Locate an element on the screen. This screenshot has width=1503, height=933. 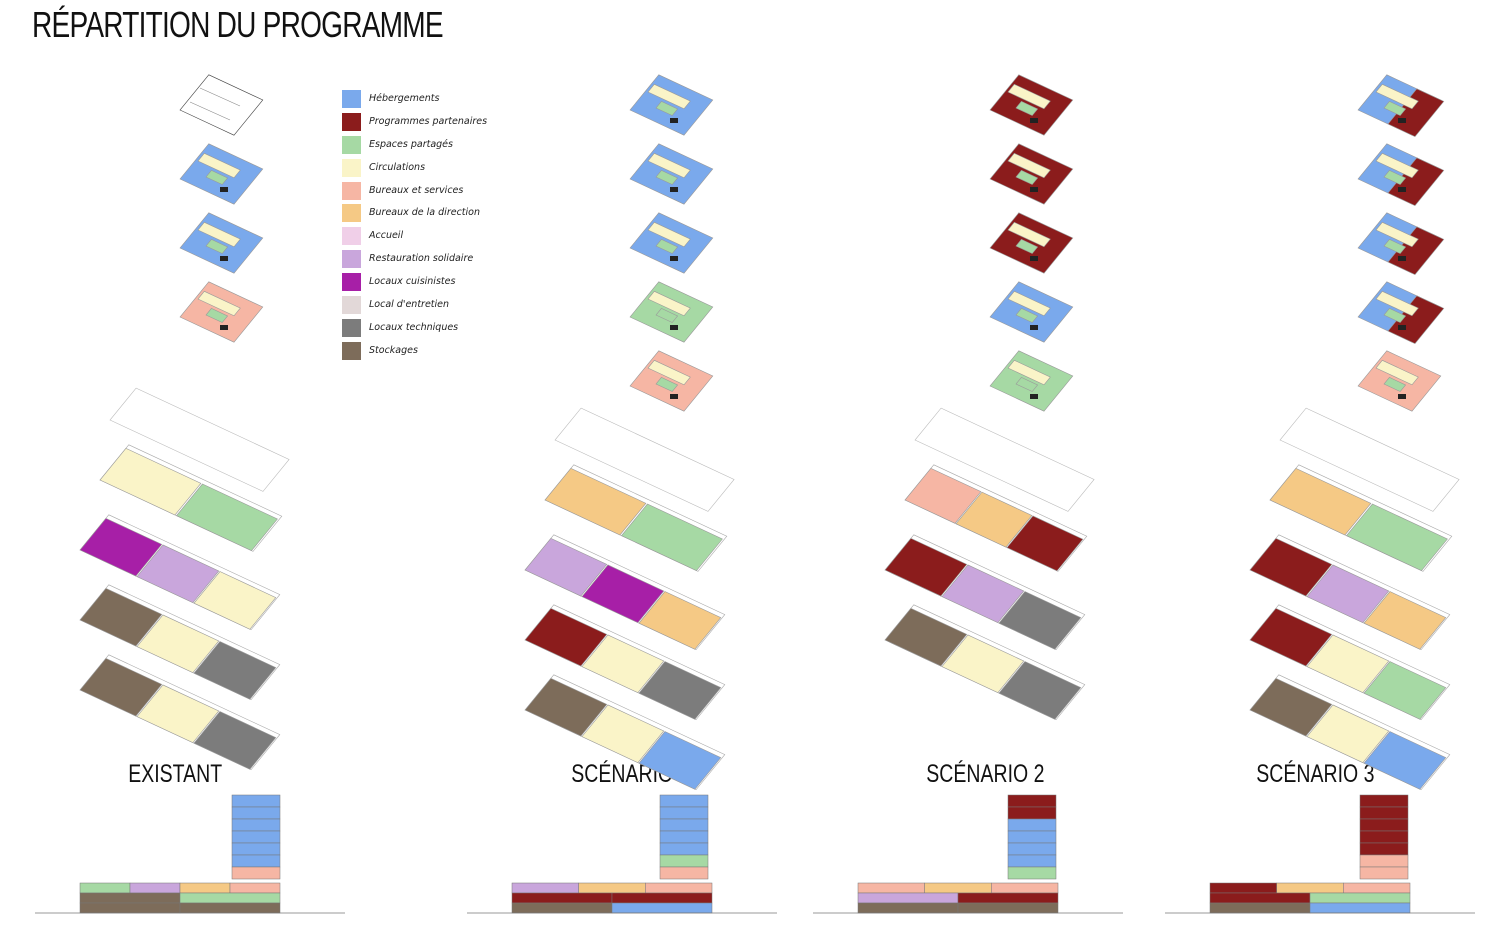
legend-label: Locaux cuisinistes is located at coordinates (412, 282).